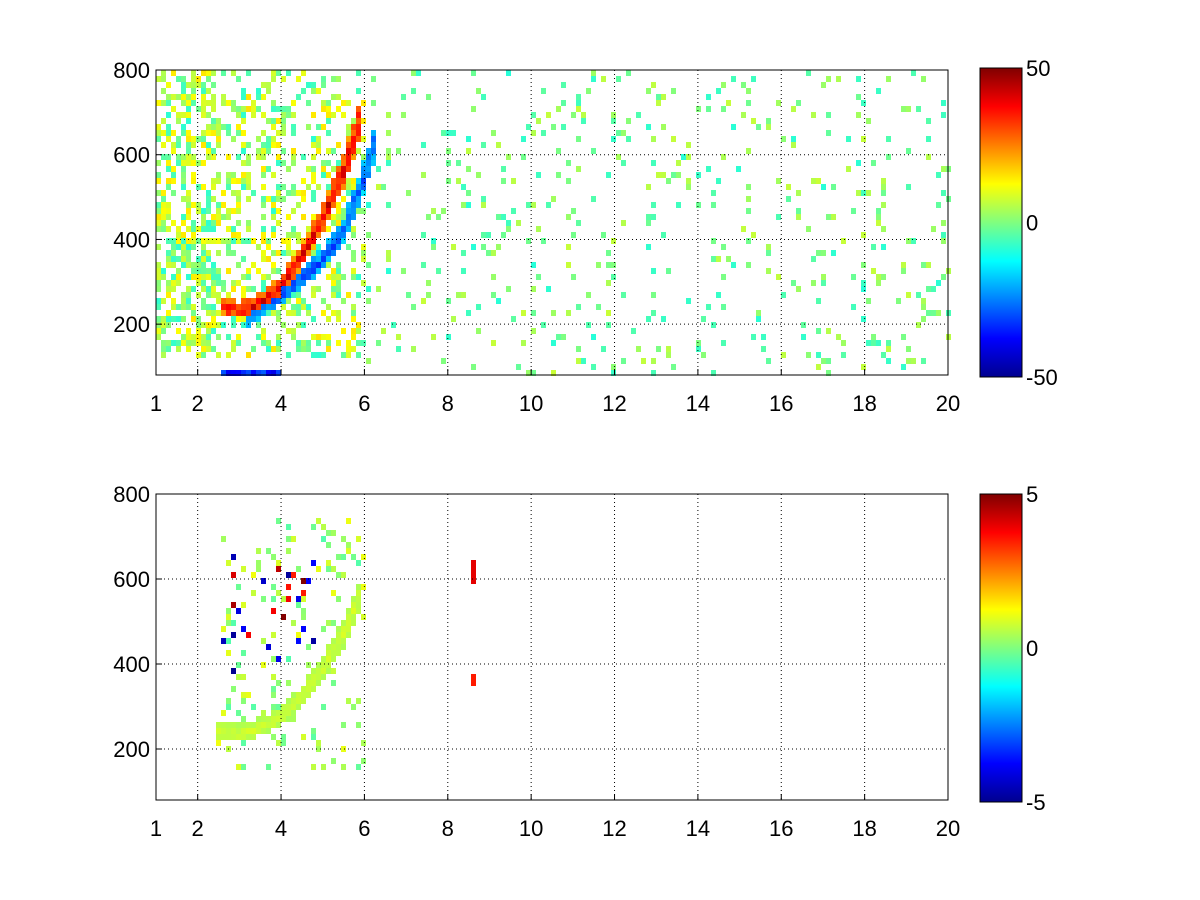  What do you see at coordinates (948, 828) in the screenshot?
I see `bottom-x-tick-label: 20` at bounding box center [948, 828].